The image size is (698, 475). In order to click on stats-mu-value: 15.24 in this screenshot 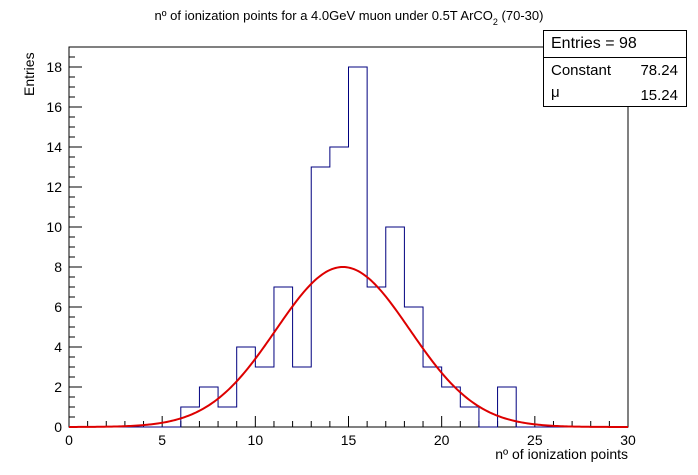, I will do `click(659, 95)`.